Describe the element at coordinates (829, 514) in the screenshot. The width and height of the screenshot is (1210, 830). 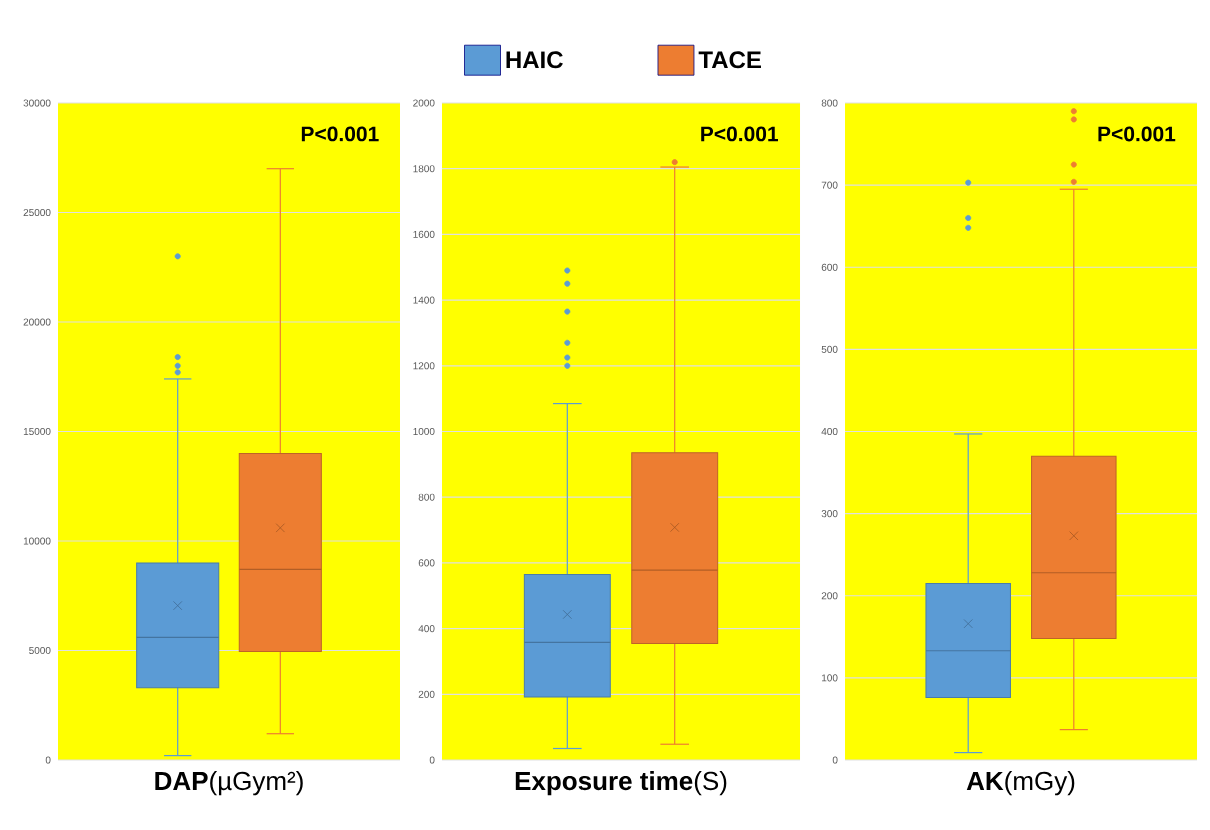
I see `y-tick-label: 300` at that location.